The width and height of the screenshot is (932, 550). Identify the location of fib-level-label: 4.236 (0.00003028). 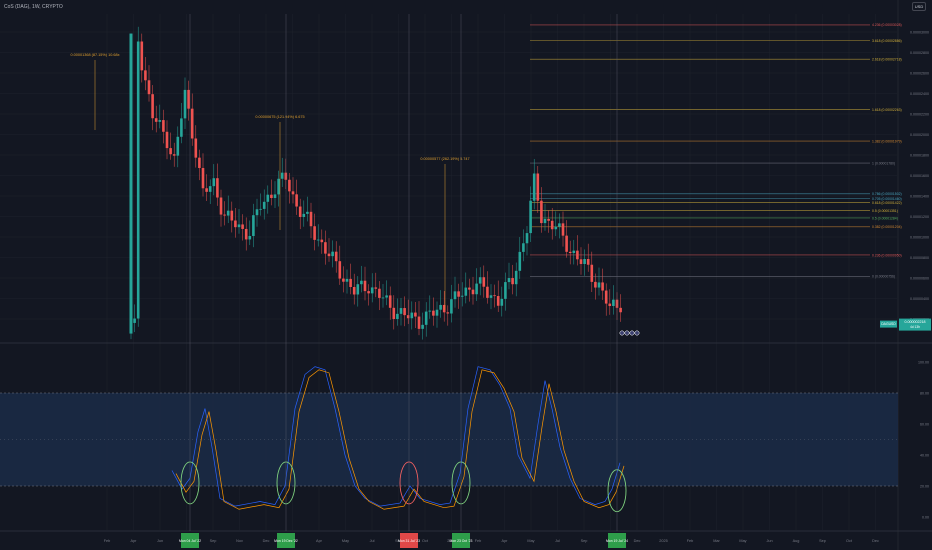
(887, 25).